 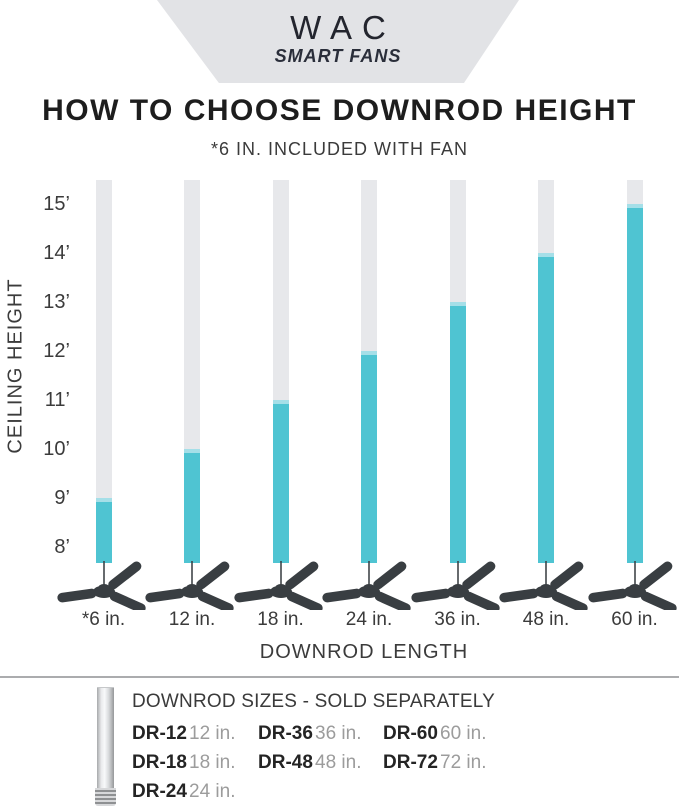 What do you see at coordinates (343, 27) in the screenshot?
I see `brand-logo: WAC` at bounding box center [343, 27].